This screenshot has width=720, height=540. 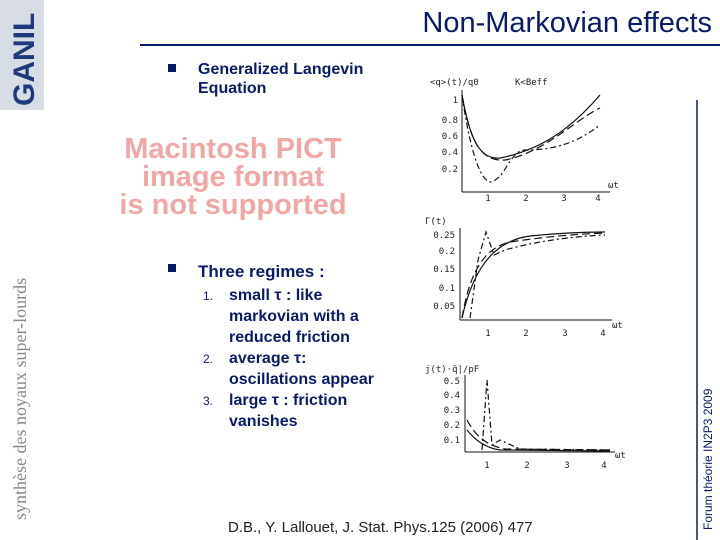 What do you see at coordinates (289, 337) in the screenshot?
I see `regime-text: reduced friction` at bounding box center [289, 337].